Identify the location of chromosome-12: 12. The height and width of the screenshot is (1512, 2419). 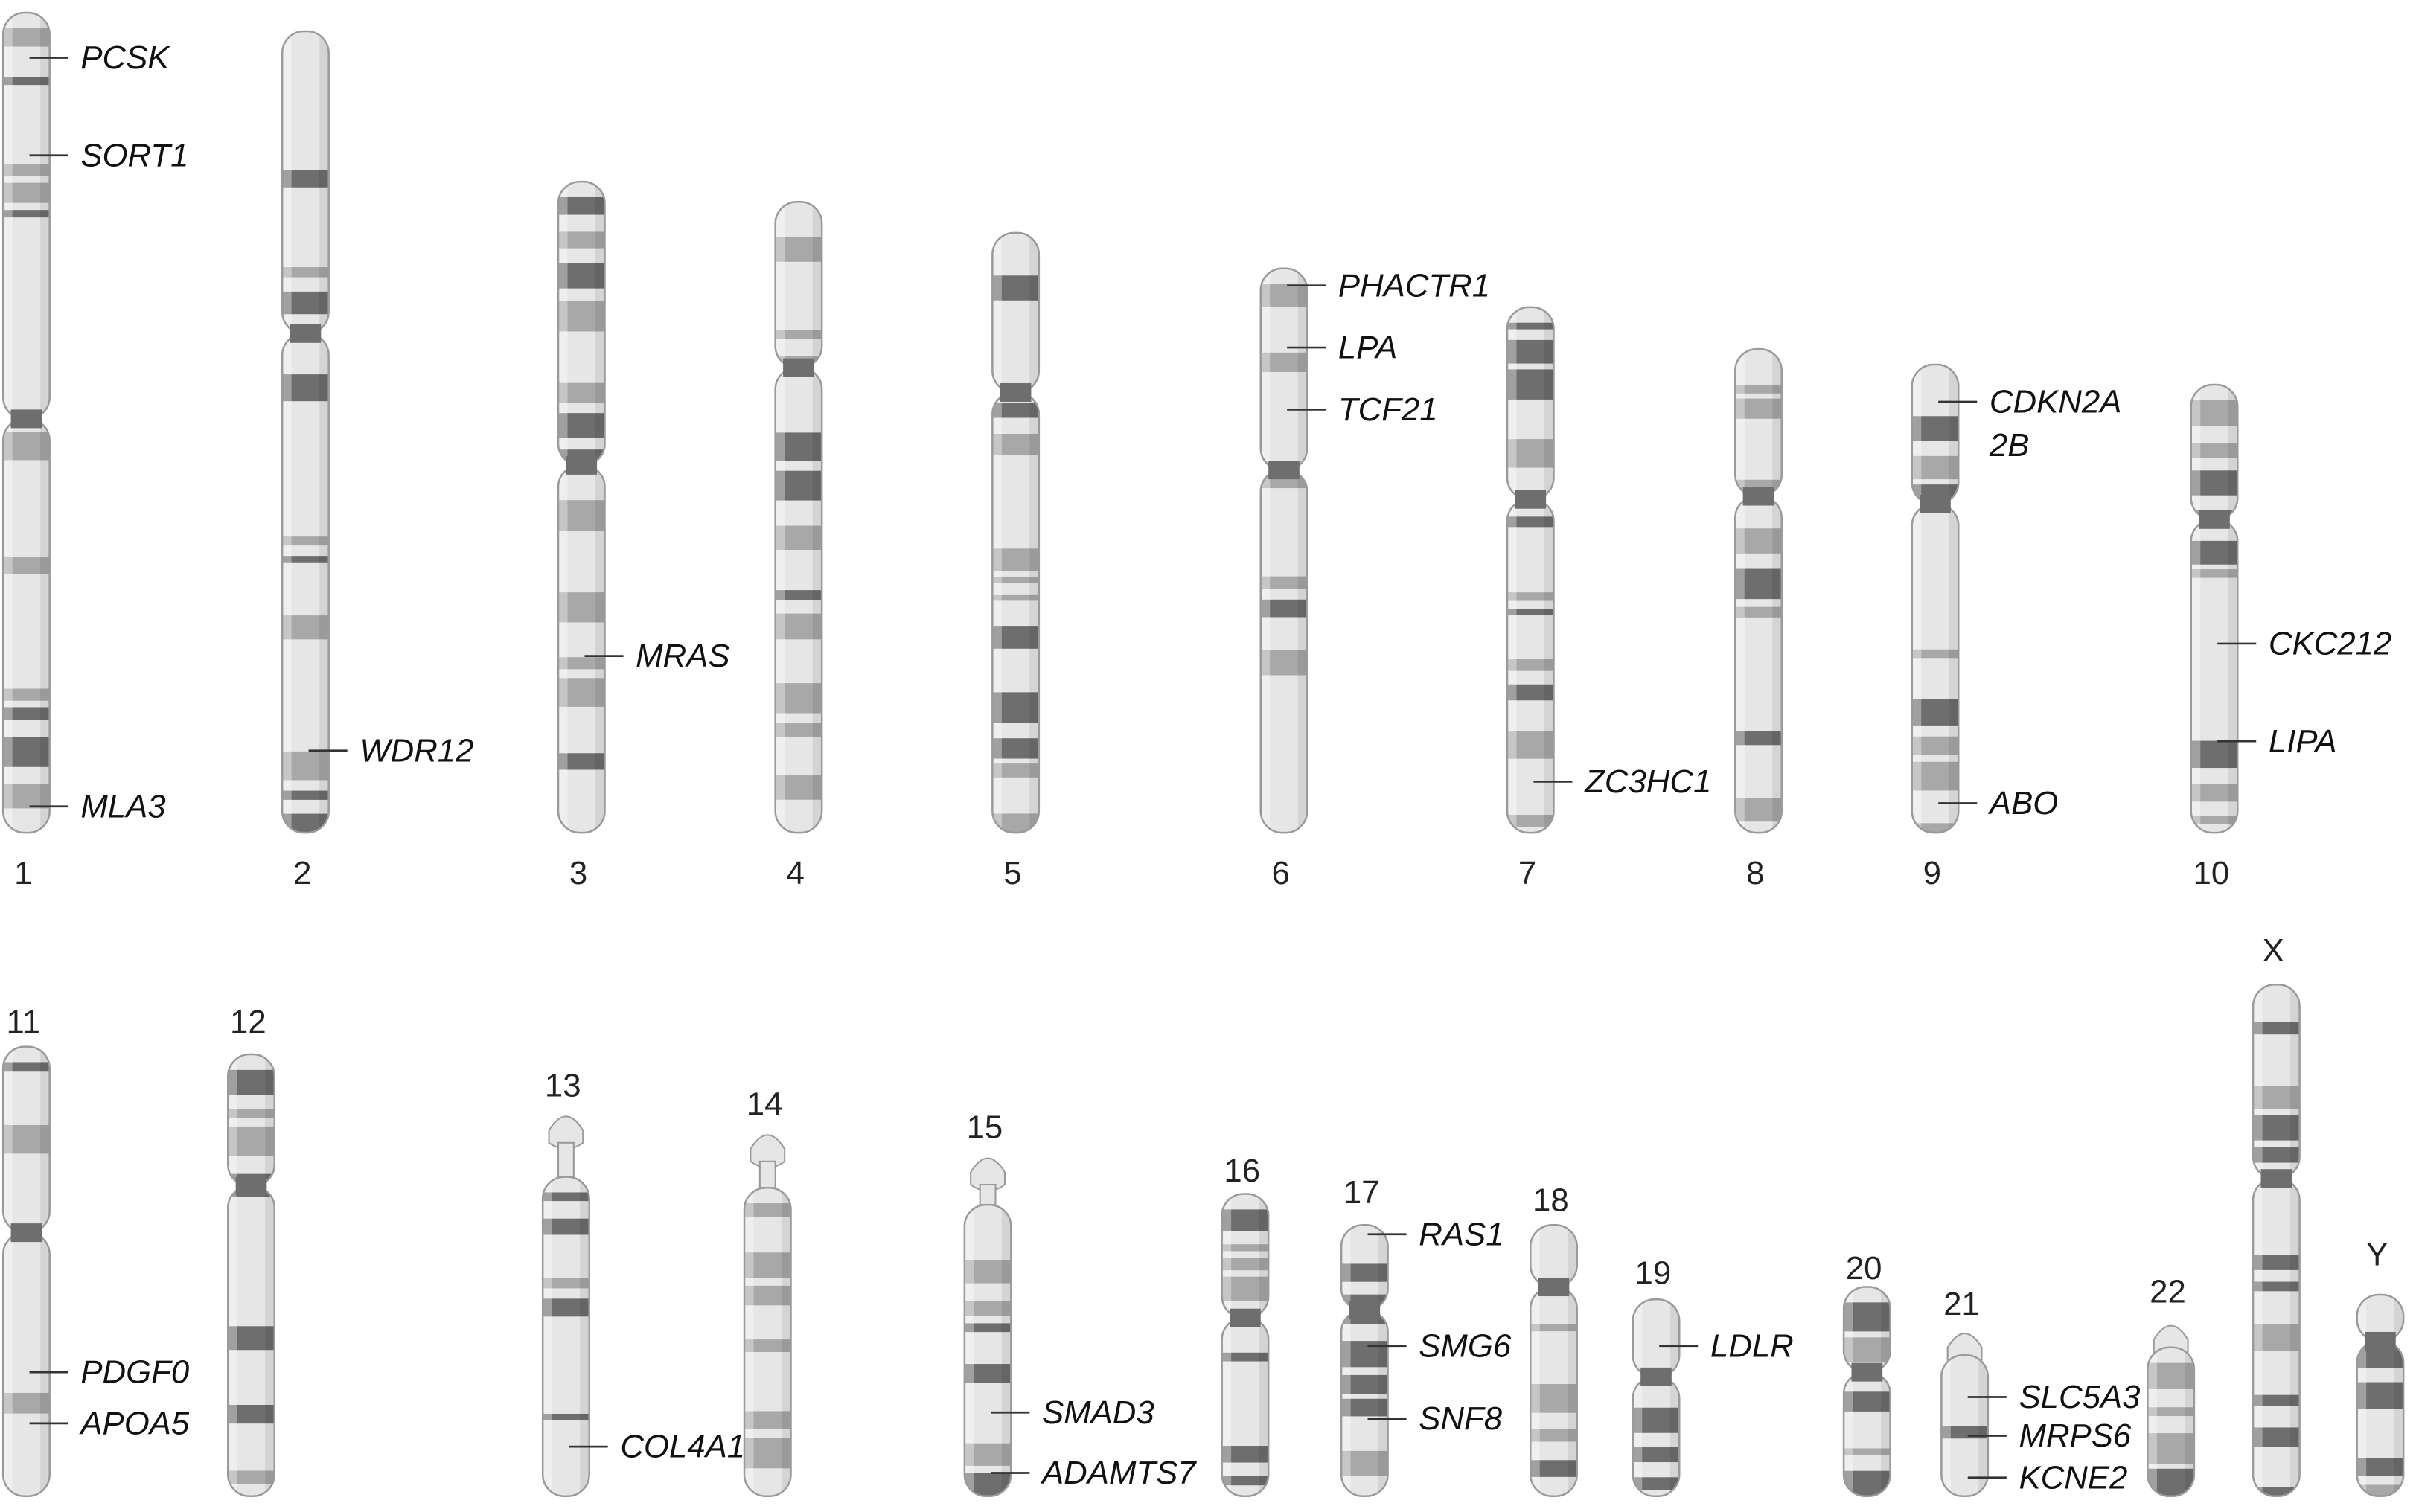
(251, 1251).